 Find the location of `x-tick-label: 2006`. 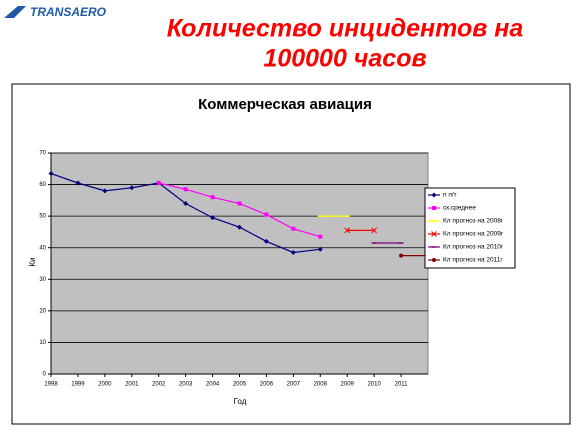

x-tick-label: 2006 is located at coordinates (267, 385).